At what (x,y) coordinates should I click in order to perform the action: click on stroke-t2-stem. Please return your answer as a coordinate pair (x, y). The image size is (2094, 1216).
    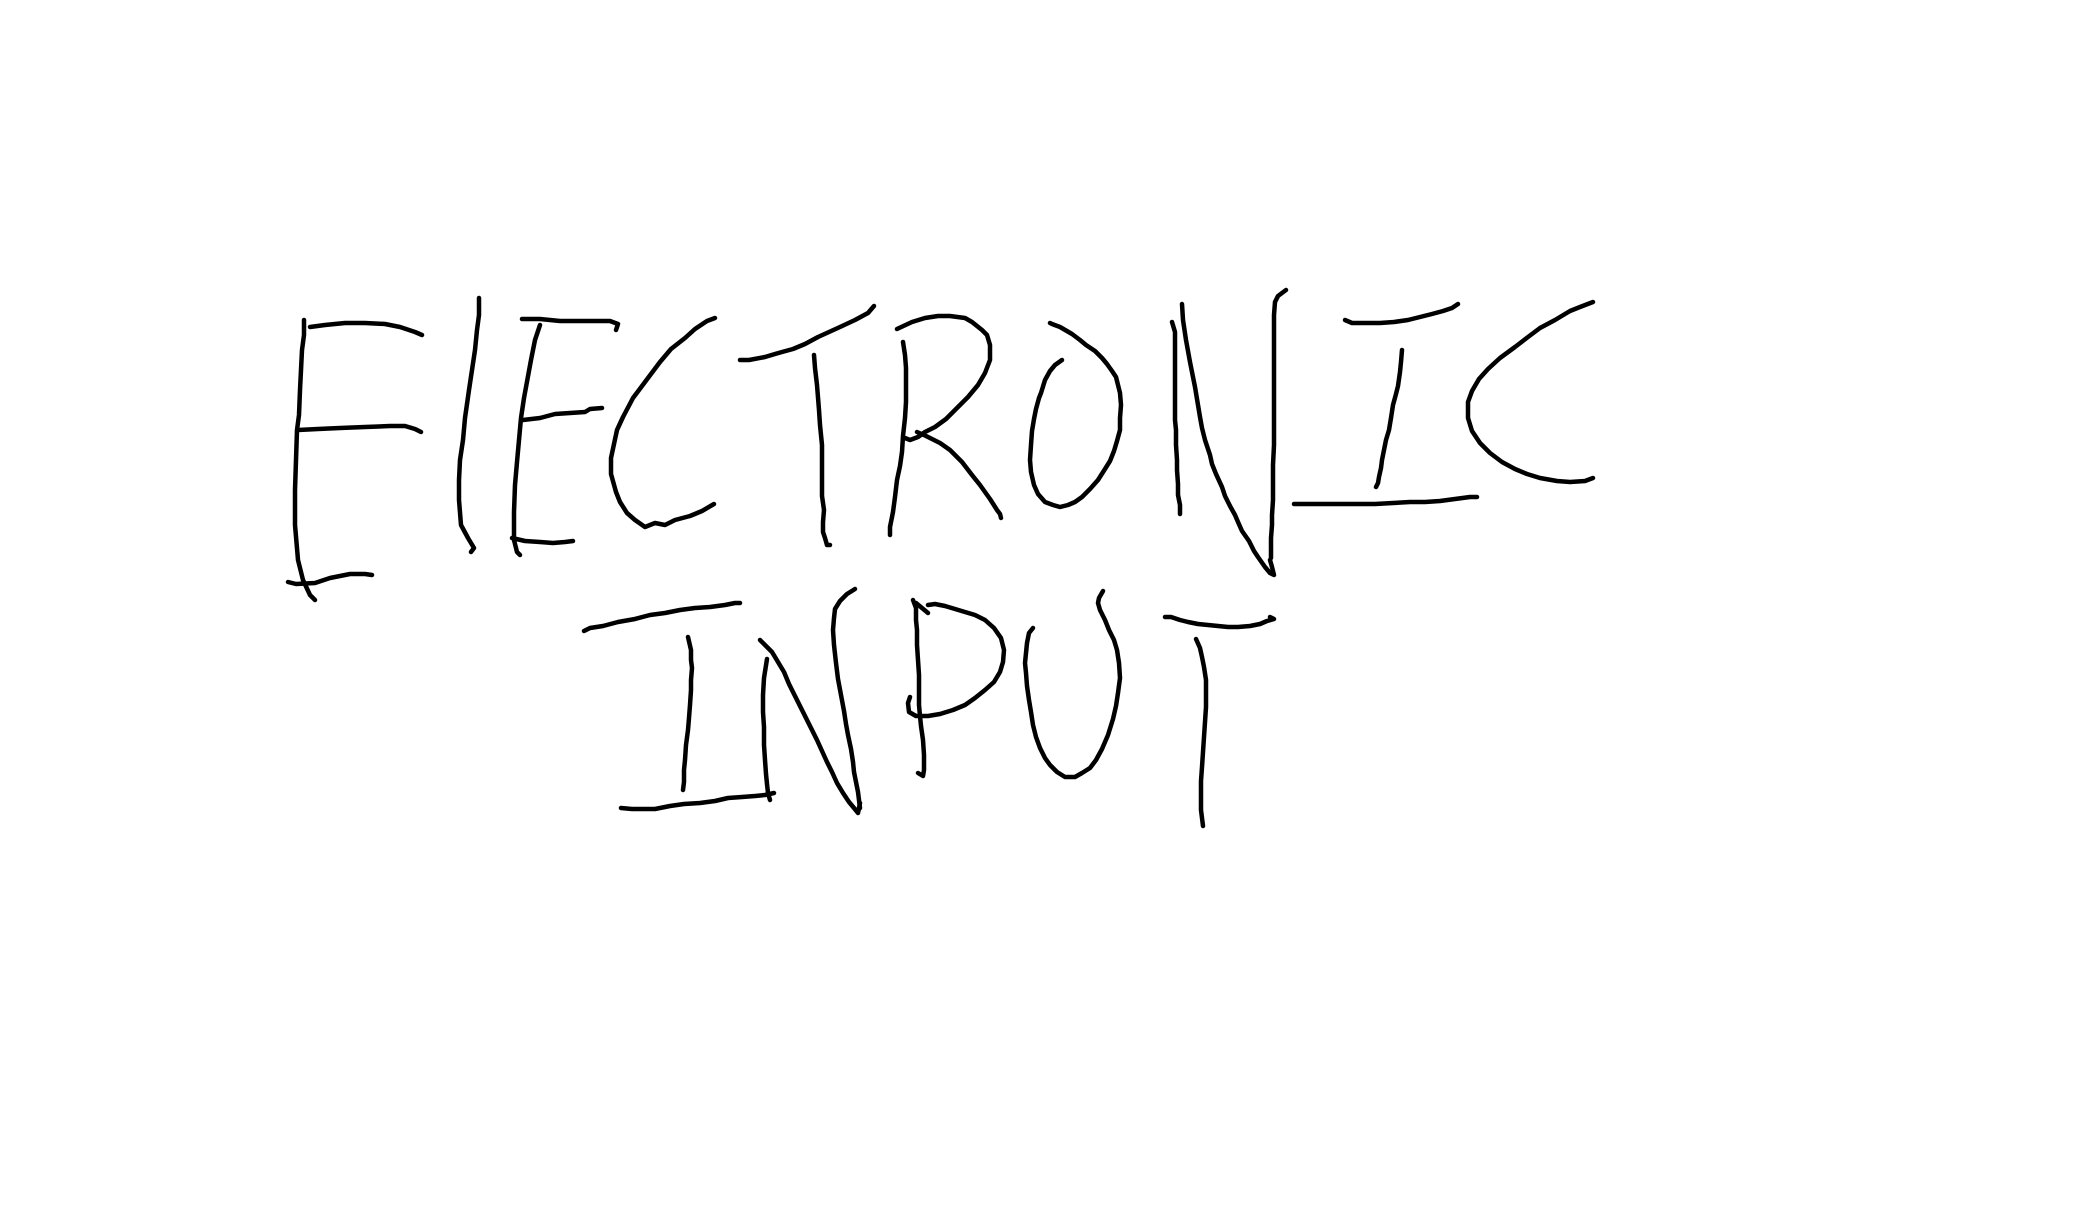
    Looking at the image, I should click on (1201, 732).